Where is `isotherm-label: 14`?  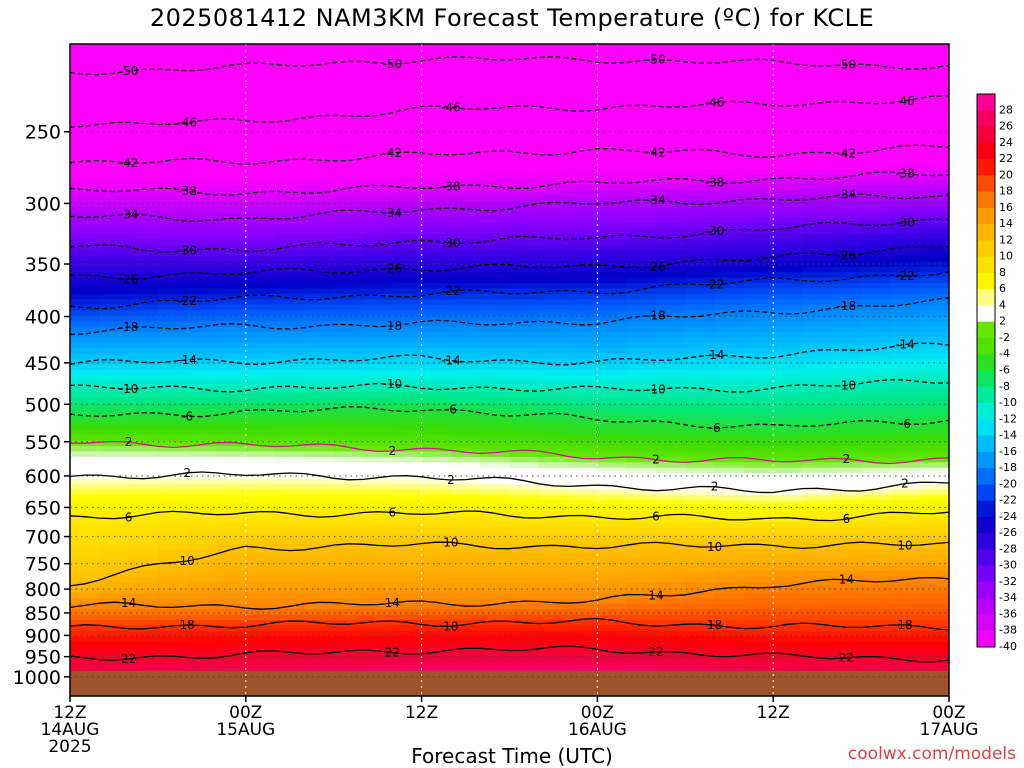 isotherm-label: 14 is located at coordinates (392, 603).